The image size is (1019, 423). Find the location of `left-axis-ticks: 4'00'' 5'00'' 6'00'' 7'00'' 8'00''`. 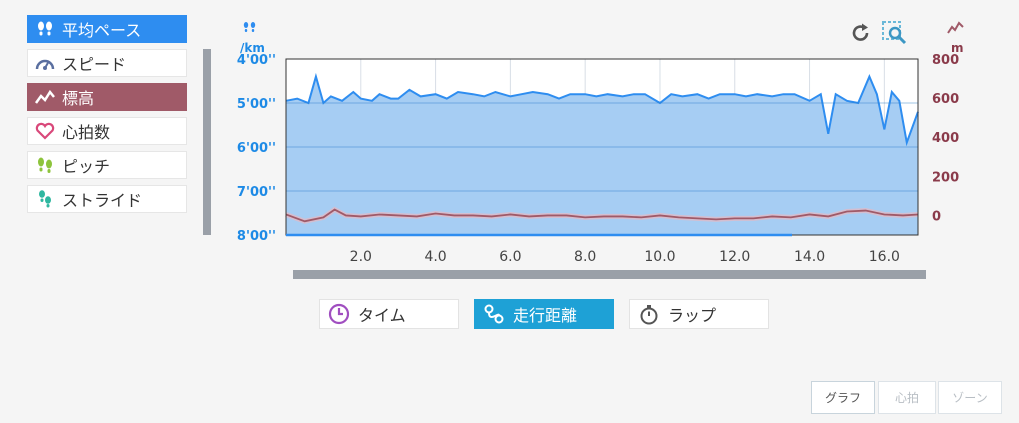

left-axis-ticks: 4'00'' 5'00'' 6'00'' 7'00'' 8'00'' is located at coordinates (256, 148).